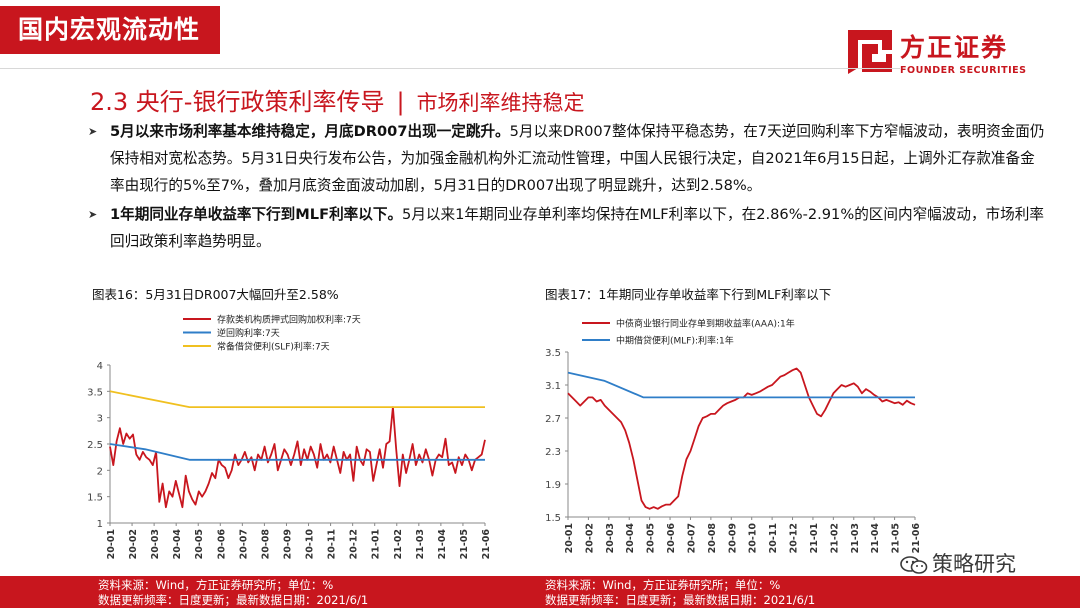  I want to click on y-tick-label: 1, so click(100, 524).